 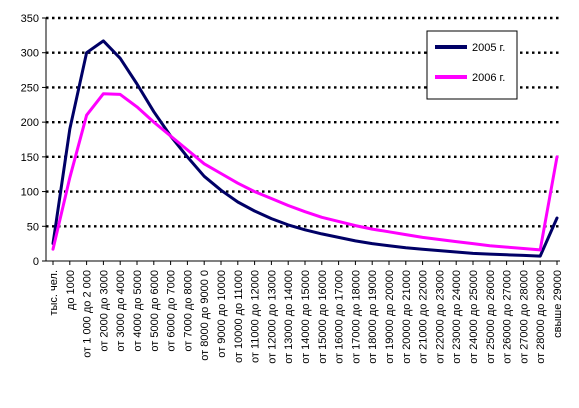 What do you see at coordinates (424, 317) in the screenshot?
I see `x-tick-label: от 21000 до 22000` at bounding box center [424, 317].